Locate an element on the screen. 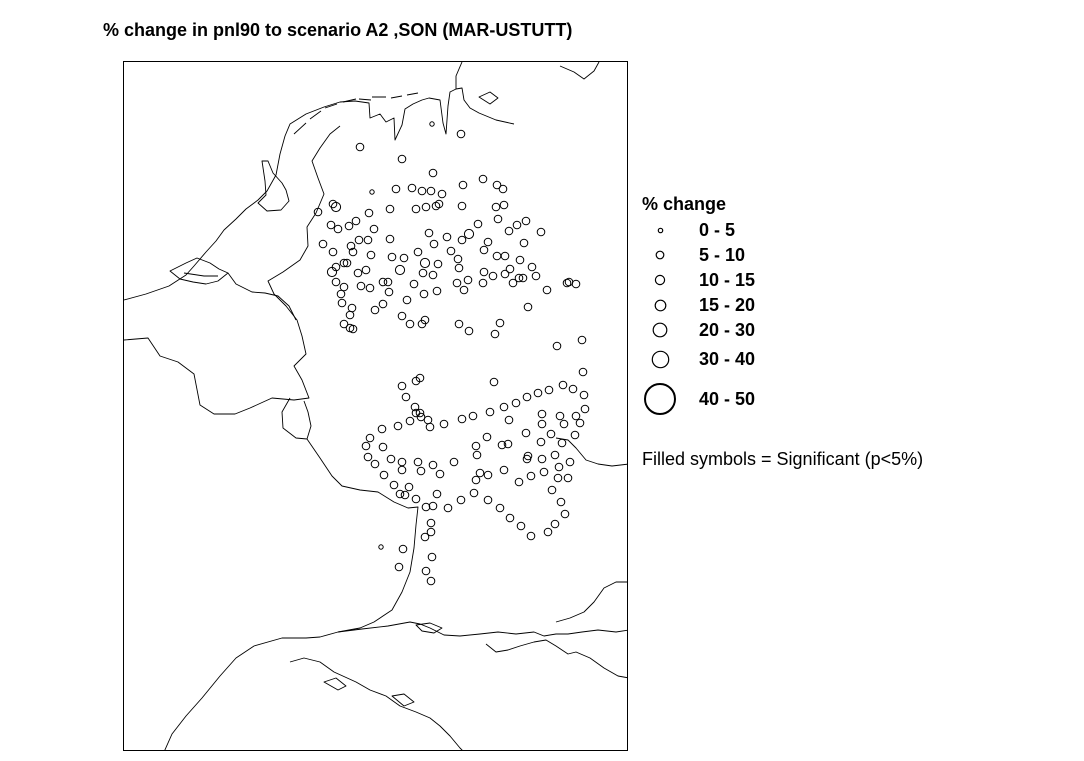 This screenshot has width=1084, height=761. ijsselmeer is located at coordinates (273, 186).